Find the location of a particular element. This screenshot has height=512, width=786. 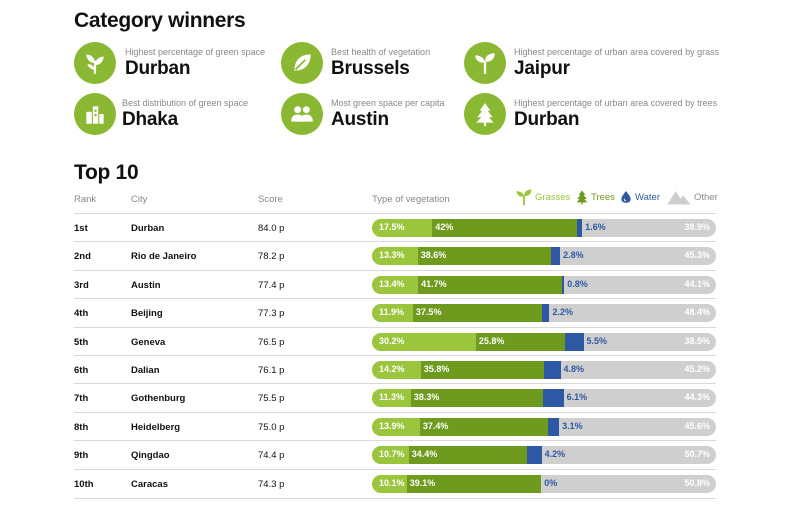

legend-label-water: Water is located at coordinates (647, 197).